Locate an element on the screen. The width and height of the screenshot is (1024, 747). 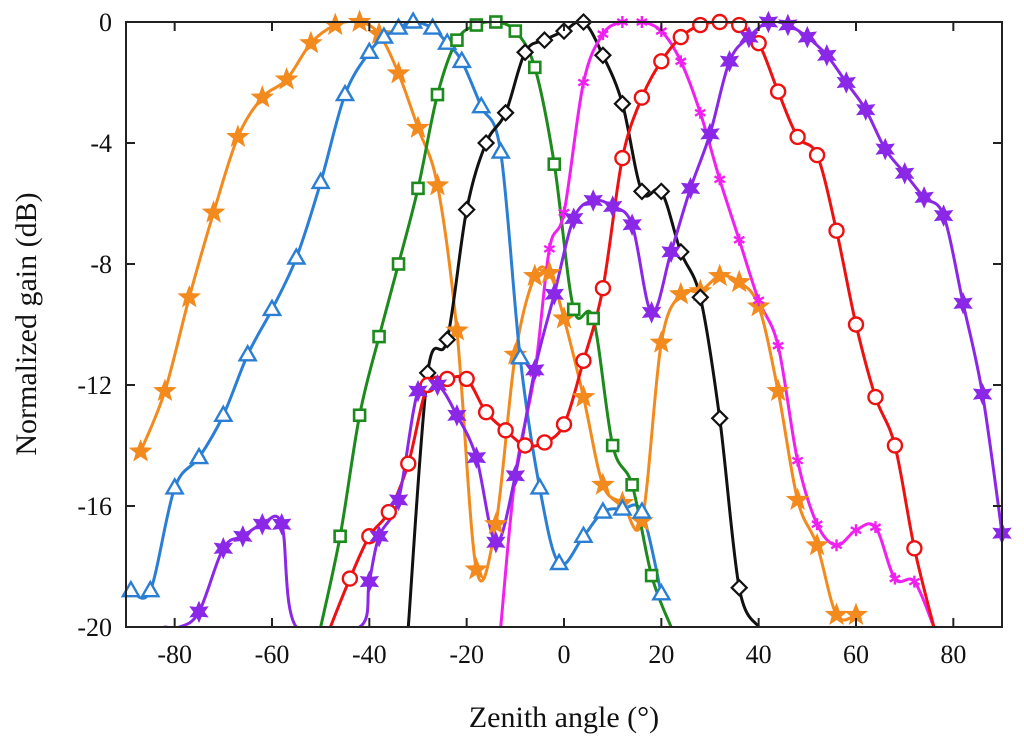
y-axis-title: Normalized gain (dB) is located at coordinates (26, 323).